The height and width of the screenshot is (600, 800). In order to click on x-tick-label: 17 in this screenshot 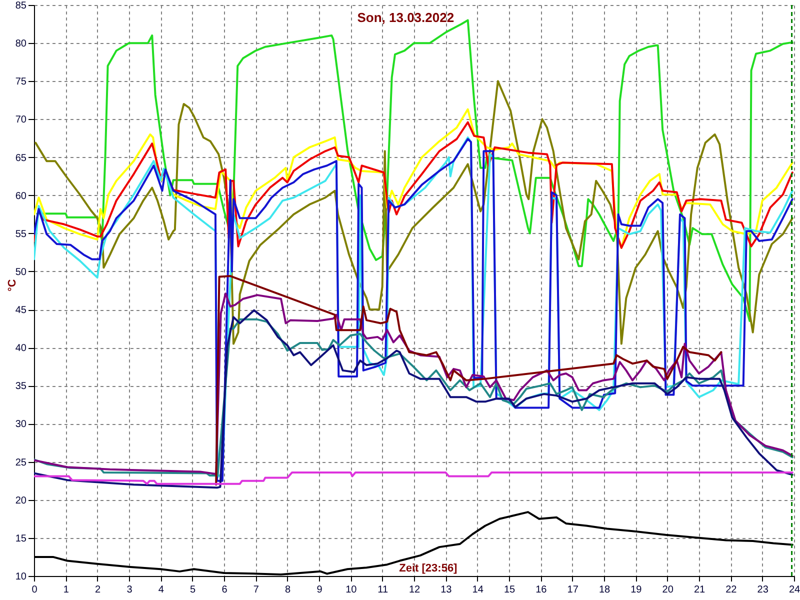, I will do `click(573, 590)`.